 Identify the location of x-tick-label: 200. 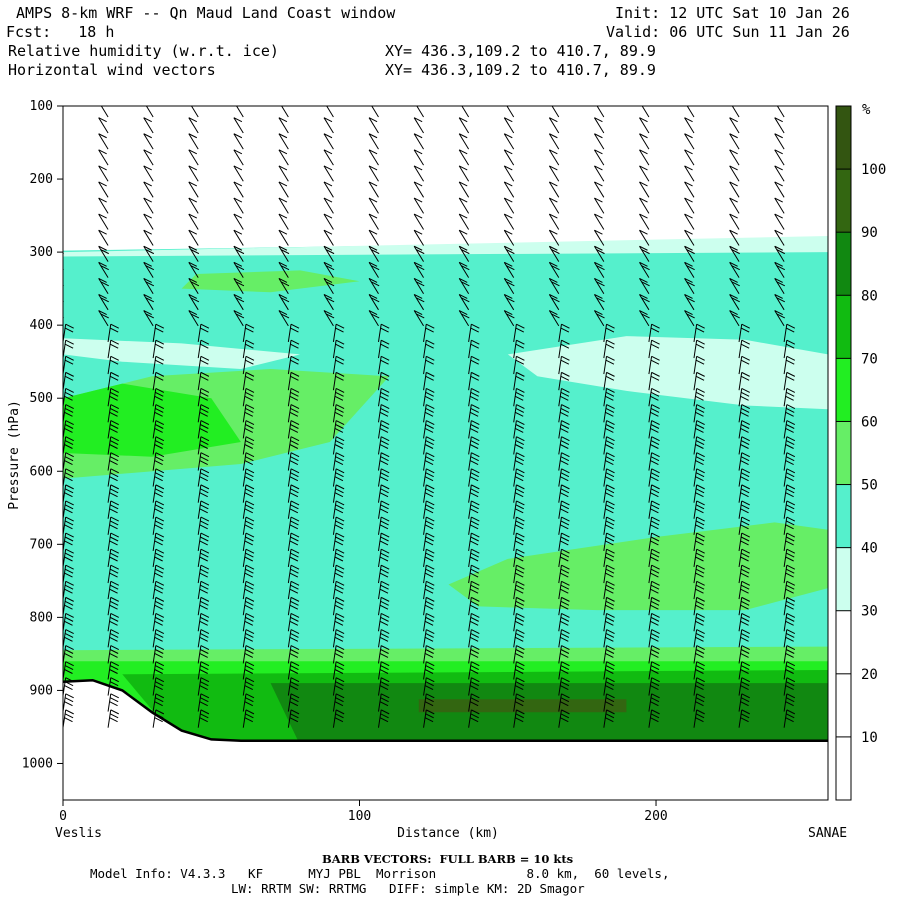
(655, 816).